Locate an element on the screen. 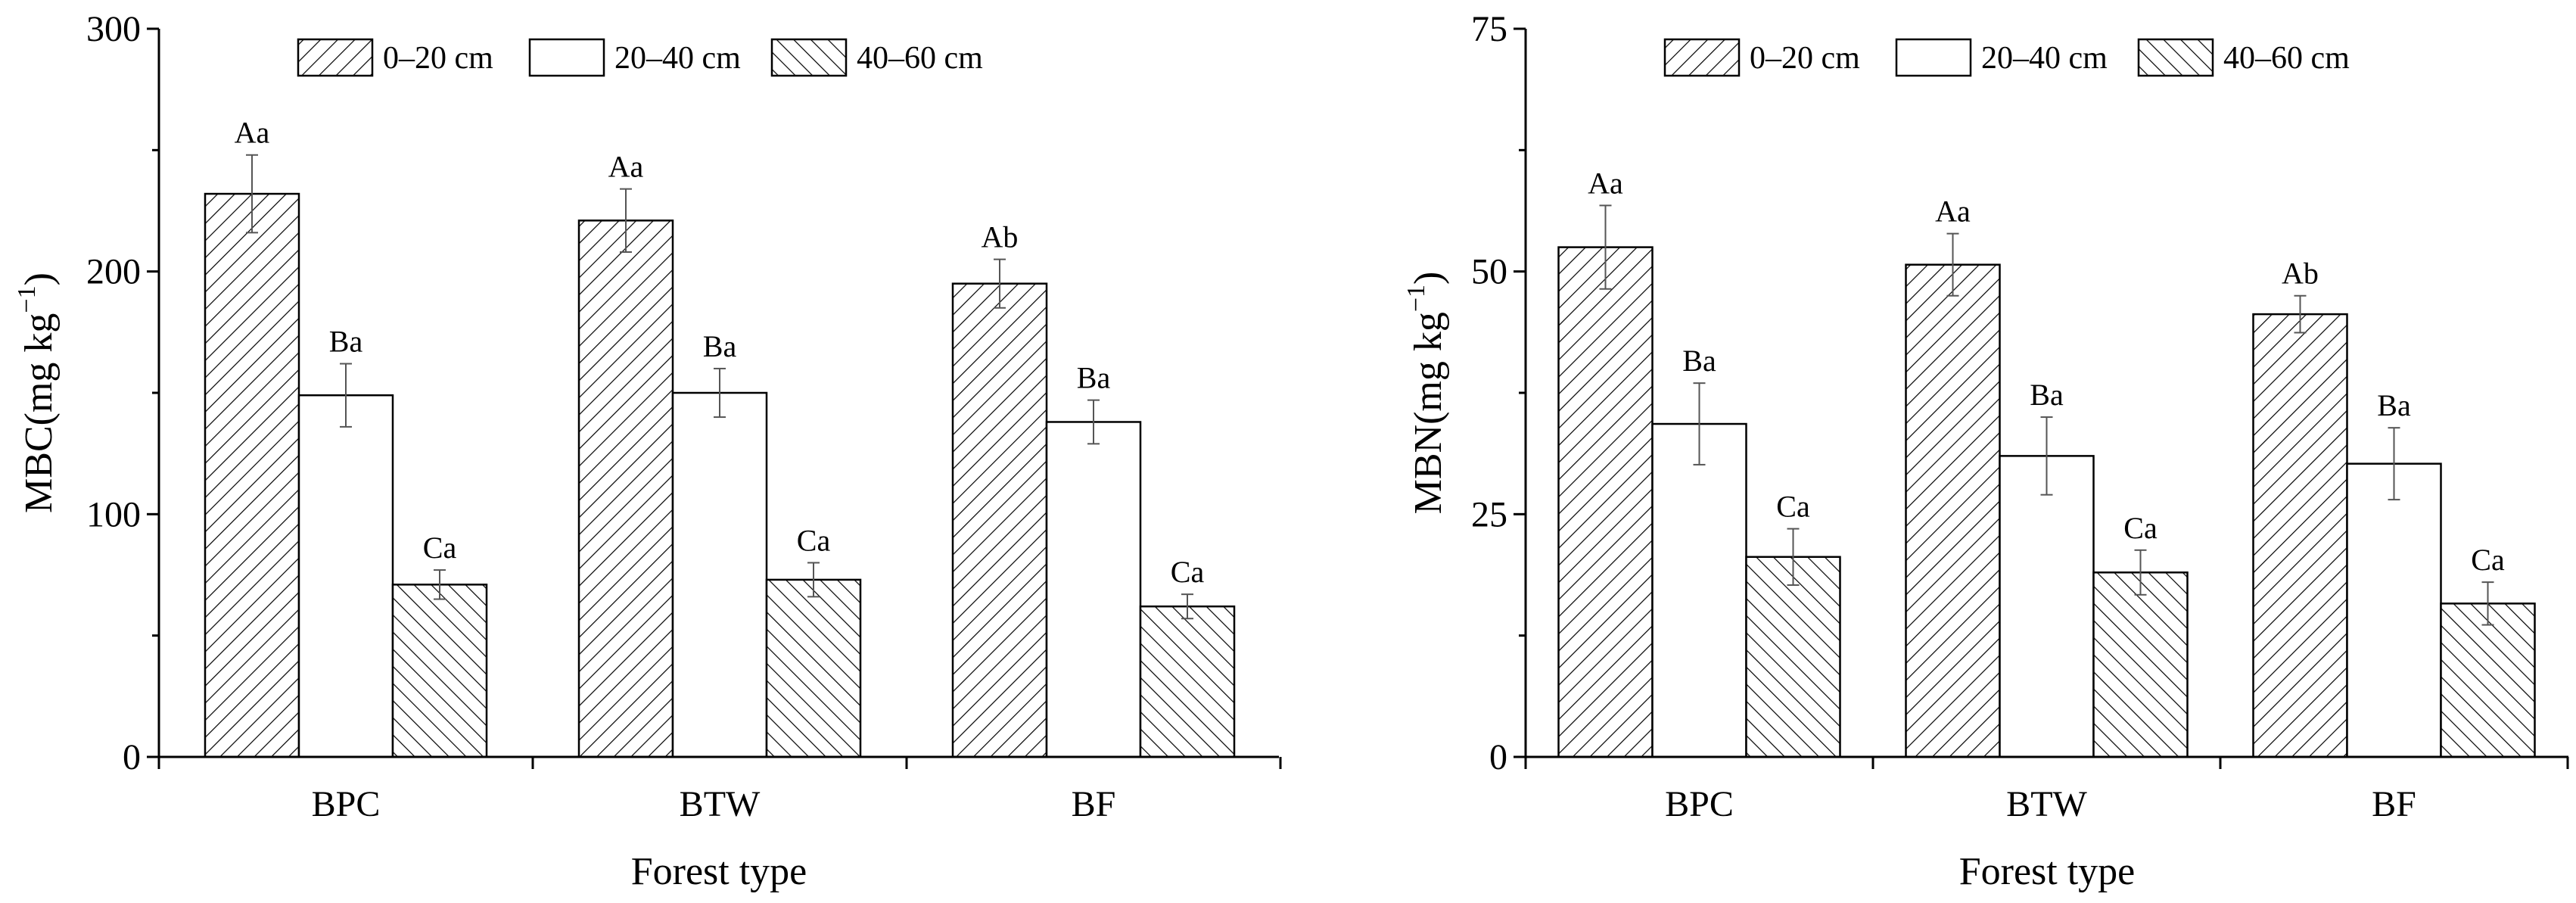  y-tick-label: 50 is located at coordinates (1489, 272).